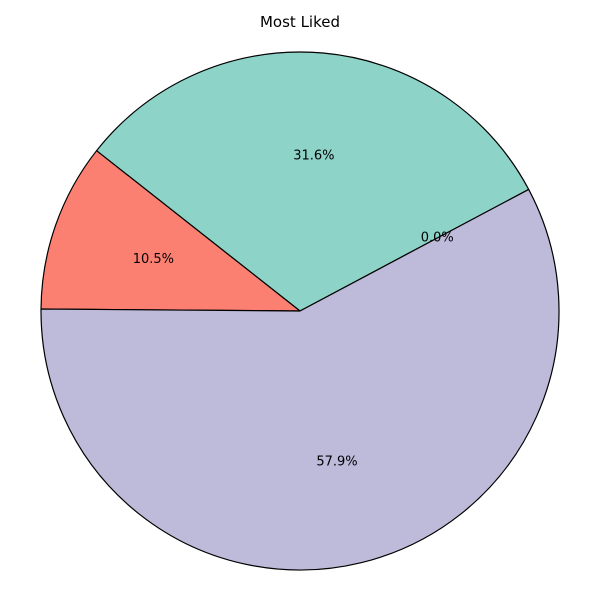 The image size is (600, 600). What do you see at coordinates (437, 238) in the screenshot?
I see `slice-percent-label: 0.0%` at bounding box center [437, 238].